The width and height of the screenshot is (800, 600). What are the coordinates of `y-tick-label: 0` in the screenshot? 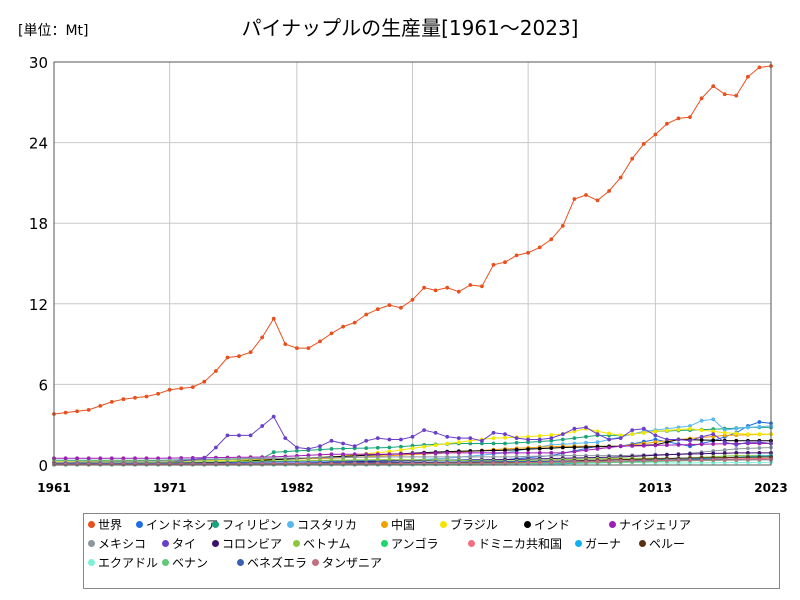 It's located at (43, 466).